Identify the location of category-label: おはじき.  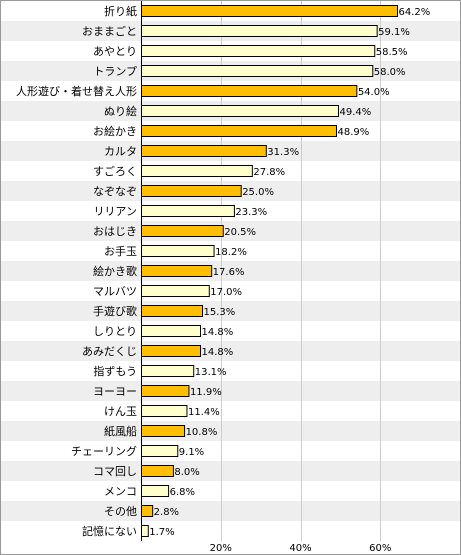
(115, 231).